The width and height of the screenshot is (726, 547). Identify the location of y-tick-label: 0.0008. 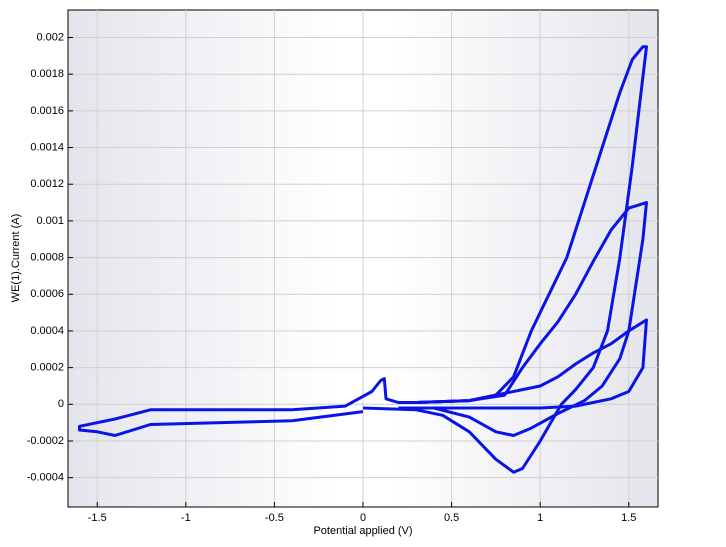
(47, 257).